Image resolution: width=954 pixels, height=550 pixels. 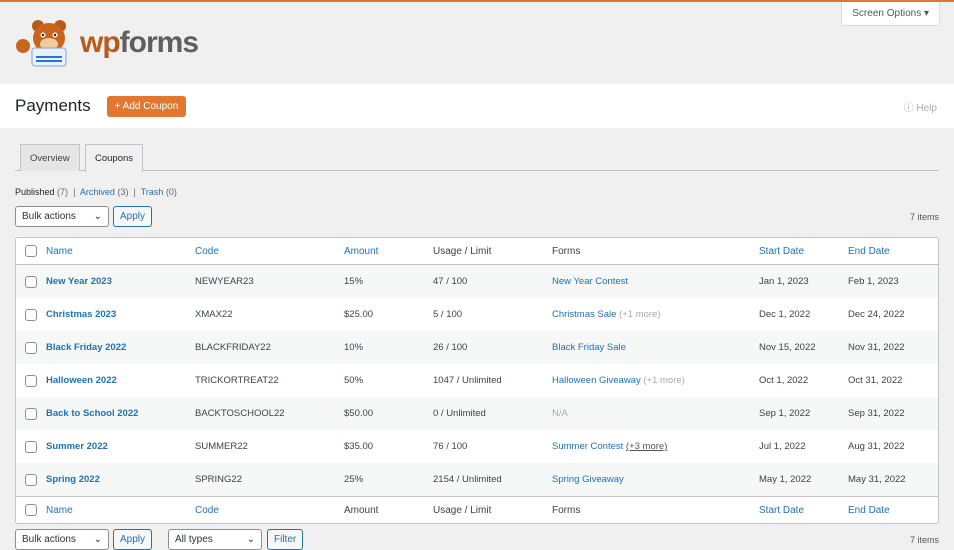 I want to click on coupon-amount: $35.00, so click(x=359, y=446).